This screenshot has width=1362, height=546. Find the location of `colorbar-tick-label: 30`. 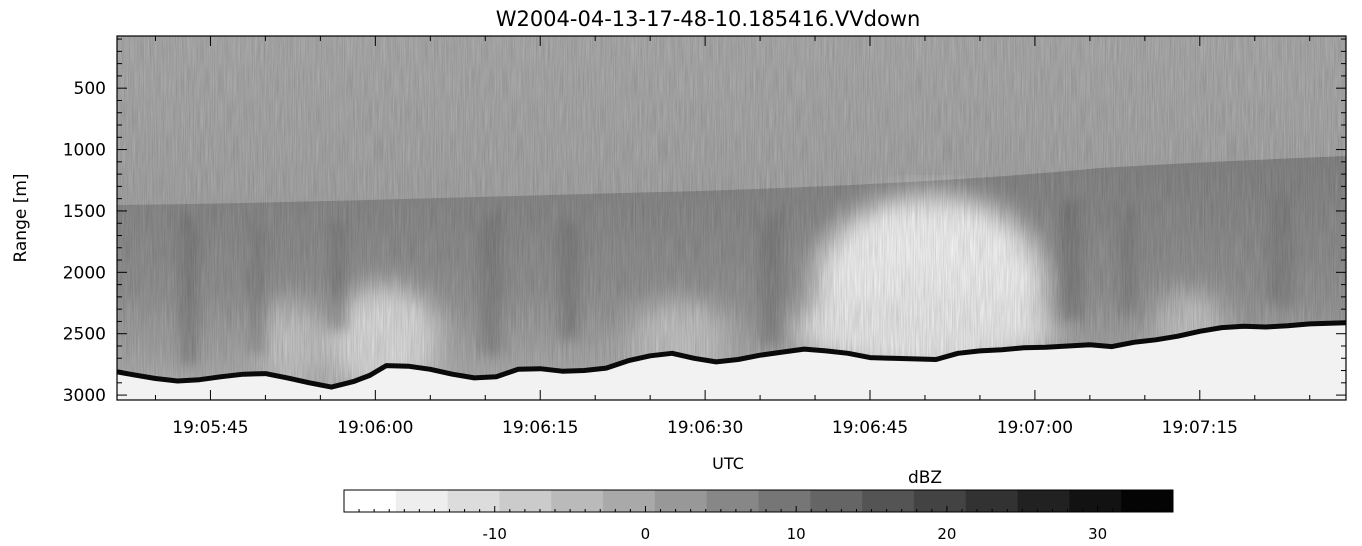

colorbar-tick-label: 30 is located at coordinates (1097, 534).